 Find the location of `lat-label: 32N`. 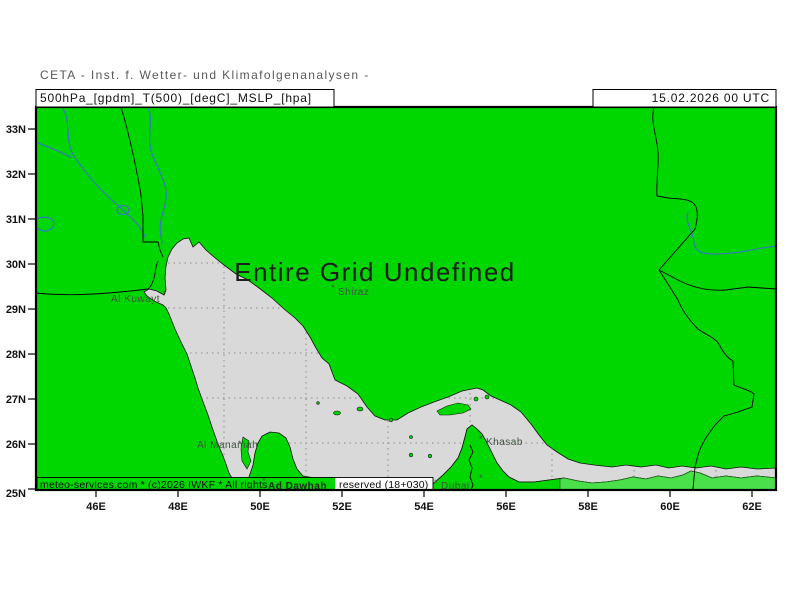

lat-label: 32N is located at coordinates (16, 175).